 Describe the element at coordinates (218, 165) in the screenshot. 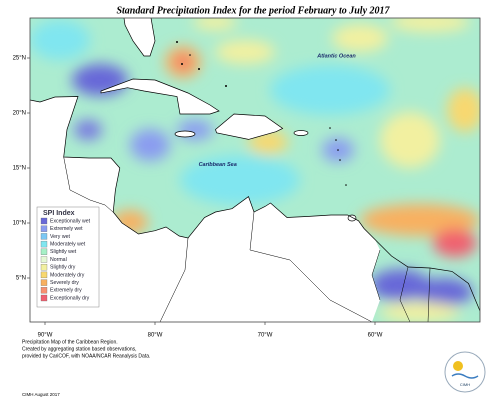

I see `place-label: Caribbean Sea` at that location.